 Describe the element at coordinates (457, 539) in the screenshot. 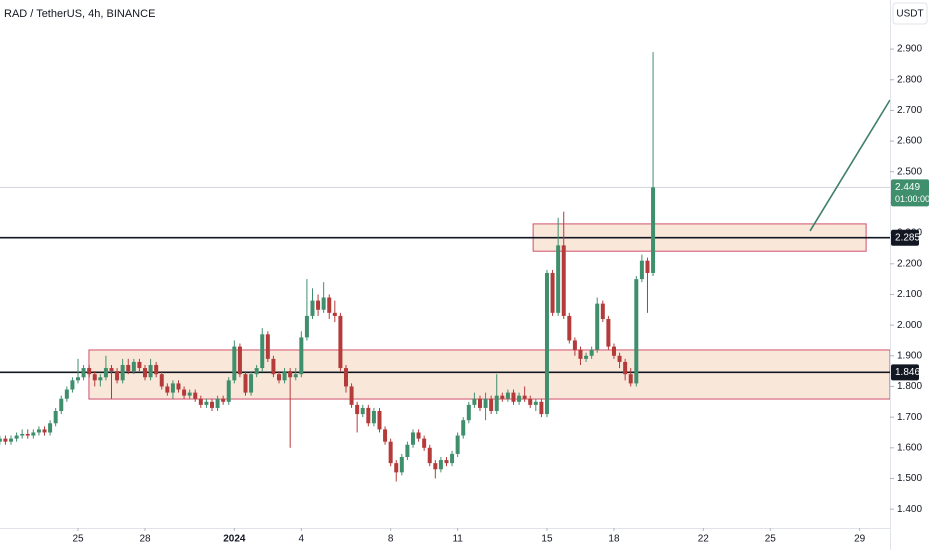

I see `x-tick-label: 11` at that location.